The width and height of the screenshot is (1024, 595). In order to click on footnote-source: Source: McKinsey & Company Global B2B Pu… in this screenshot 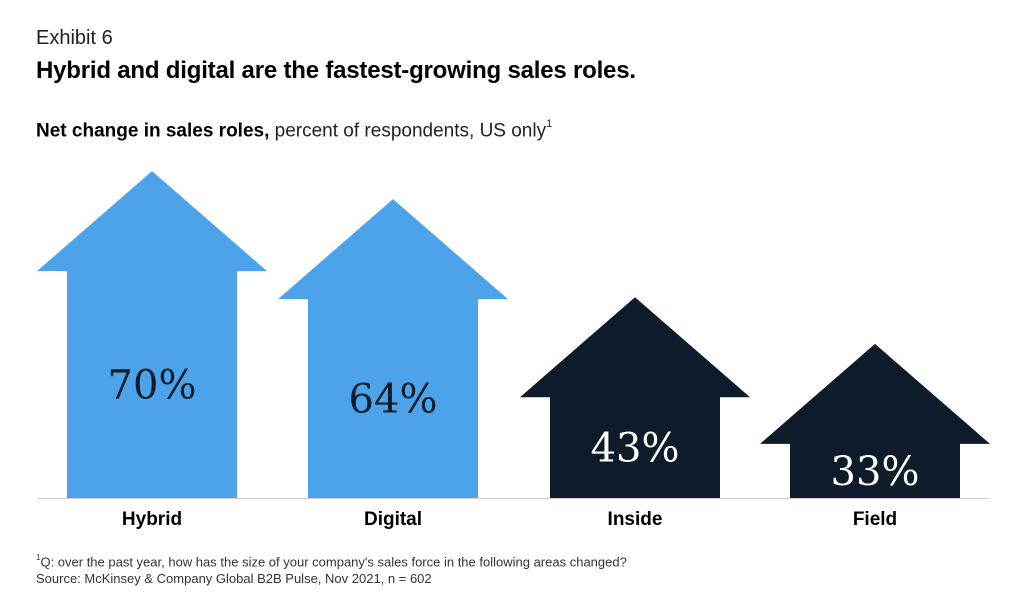, I will do `click(234, 579)`.